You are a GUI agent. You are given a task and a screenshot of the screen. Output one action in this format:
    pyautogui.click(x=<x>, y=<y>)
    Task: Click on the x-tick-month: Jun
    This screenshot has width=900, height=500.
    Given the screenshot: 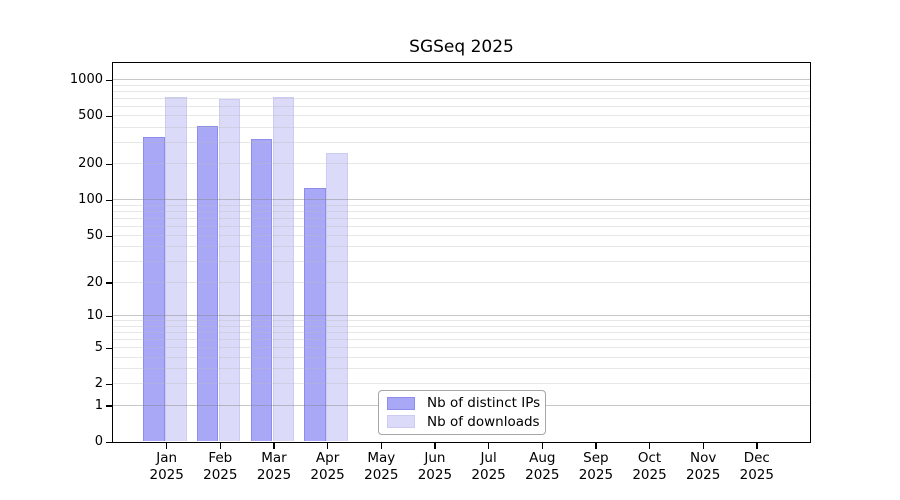 What is the action you would take?
    pyautogui.click(x=435, y=458)
    